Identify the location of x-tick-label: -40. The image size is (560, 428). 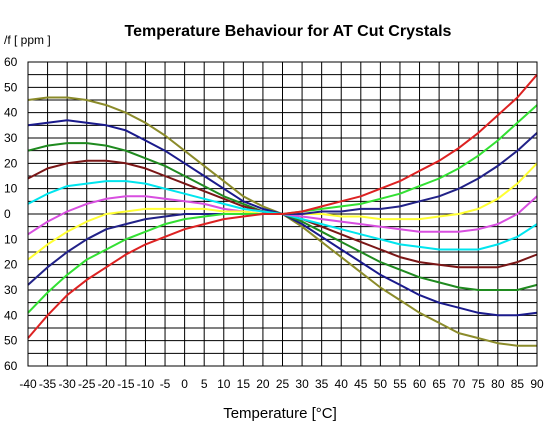
(28, 384).